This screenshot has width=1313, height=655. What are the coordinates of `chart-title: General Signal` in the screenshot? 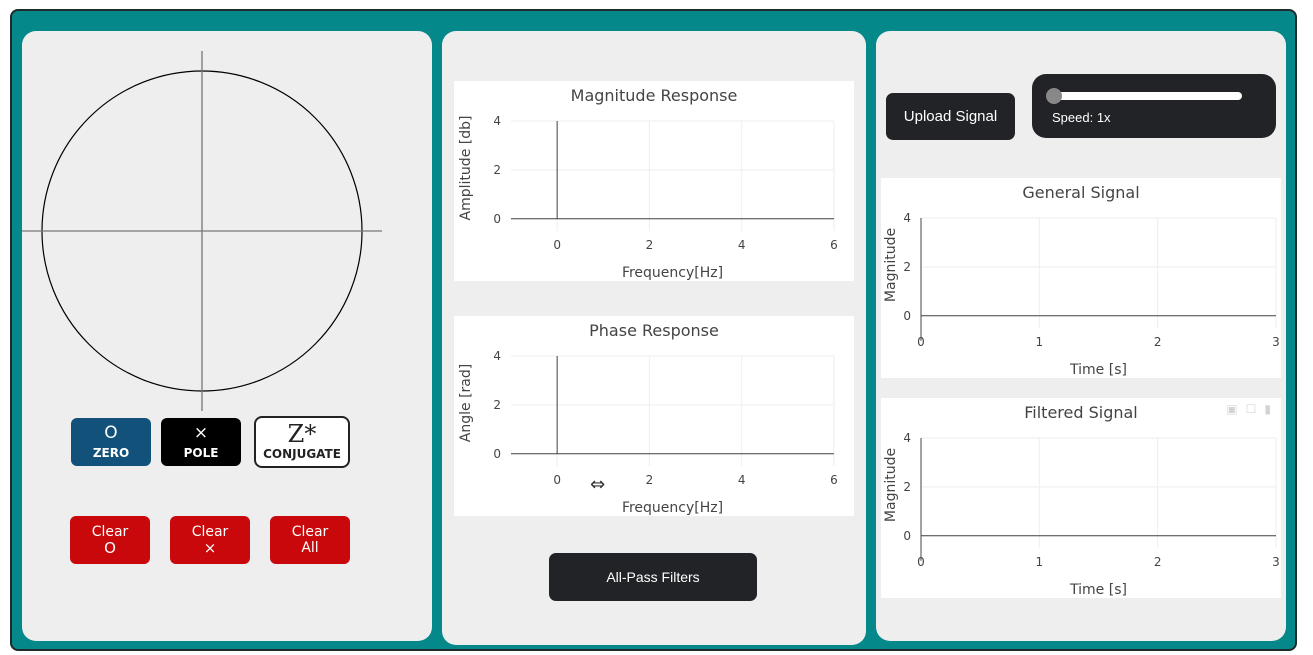 It's located at (1080, 192).